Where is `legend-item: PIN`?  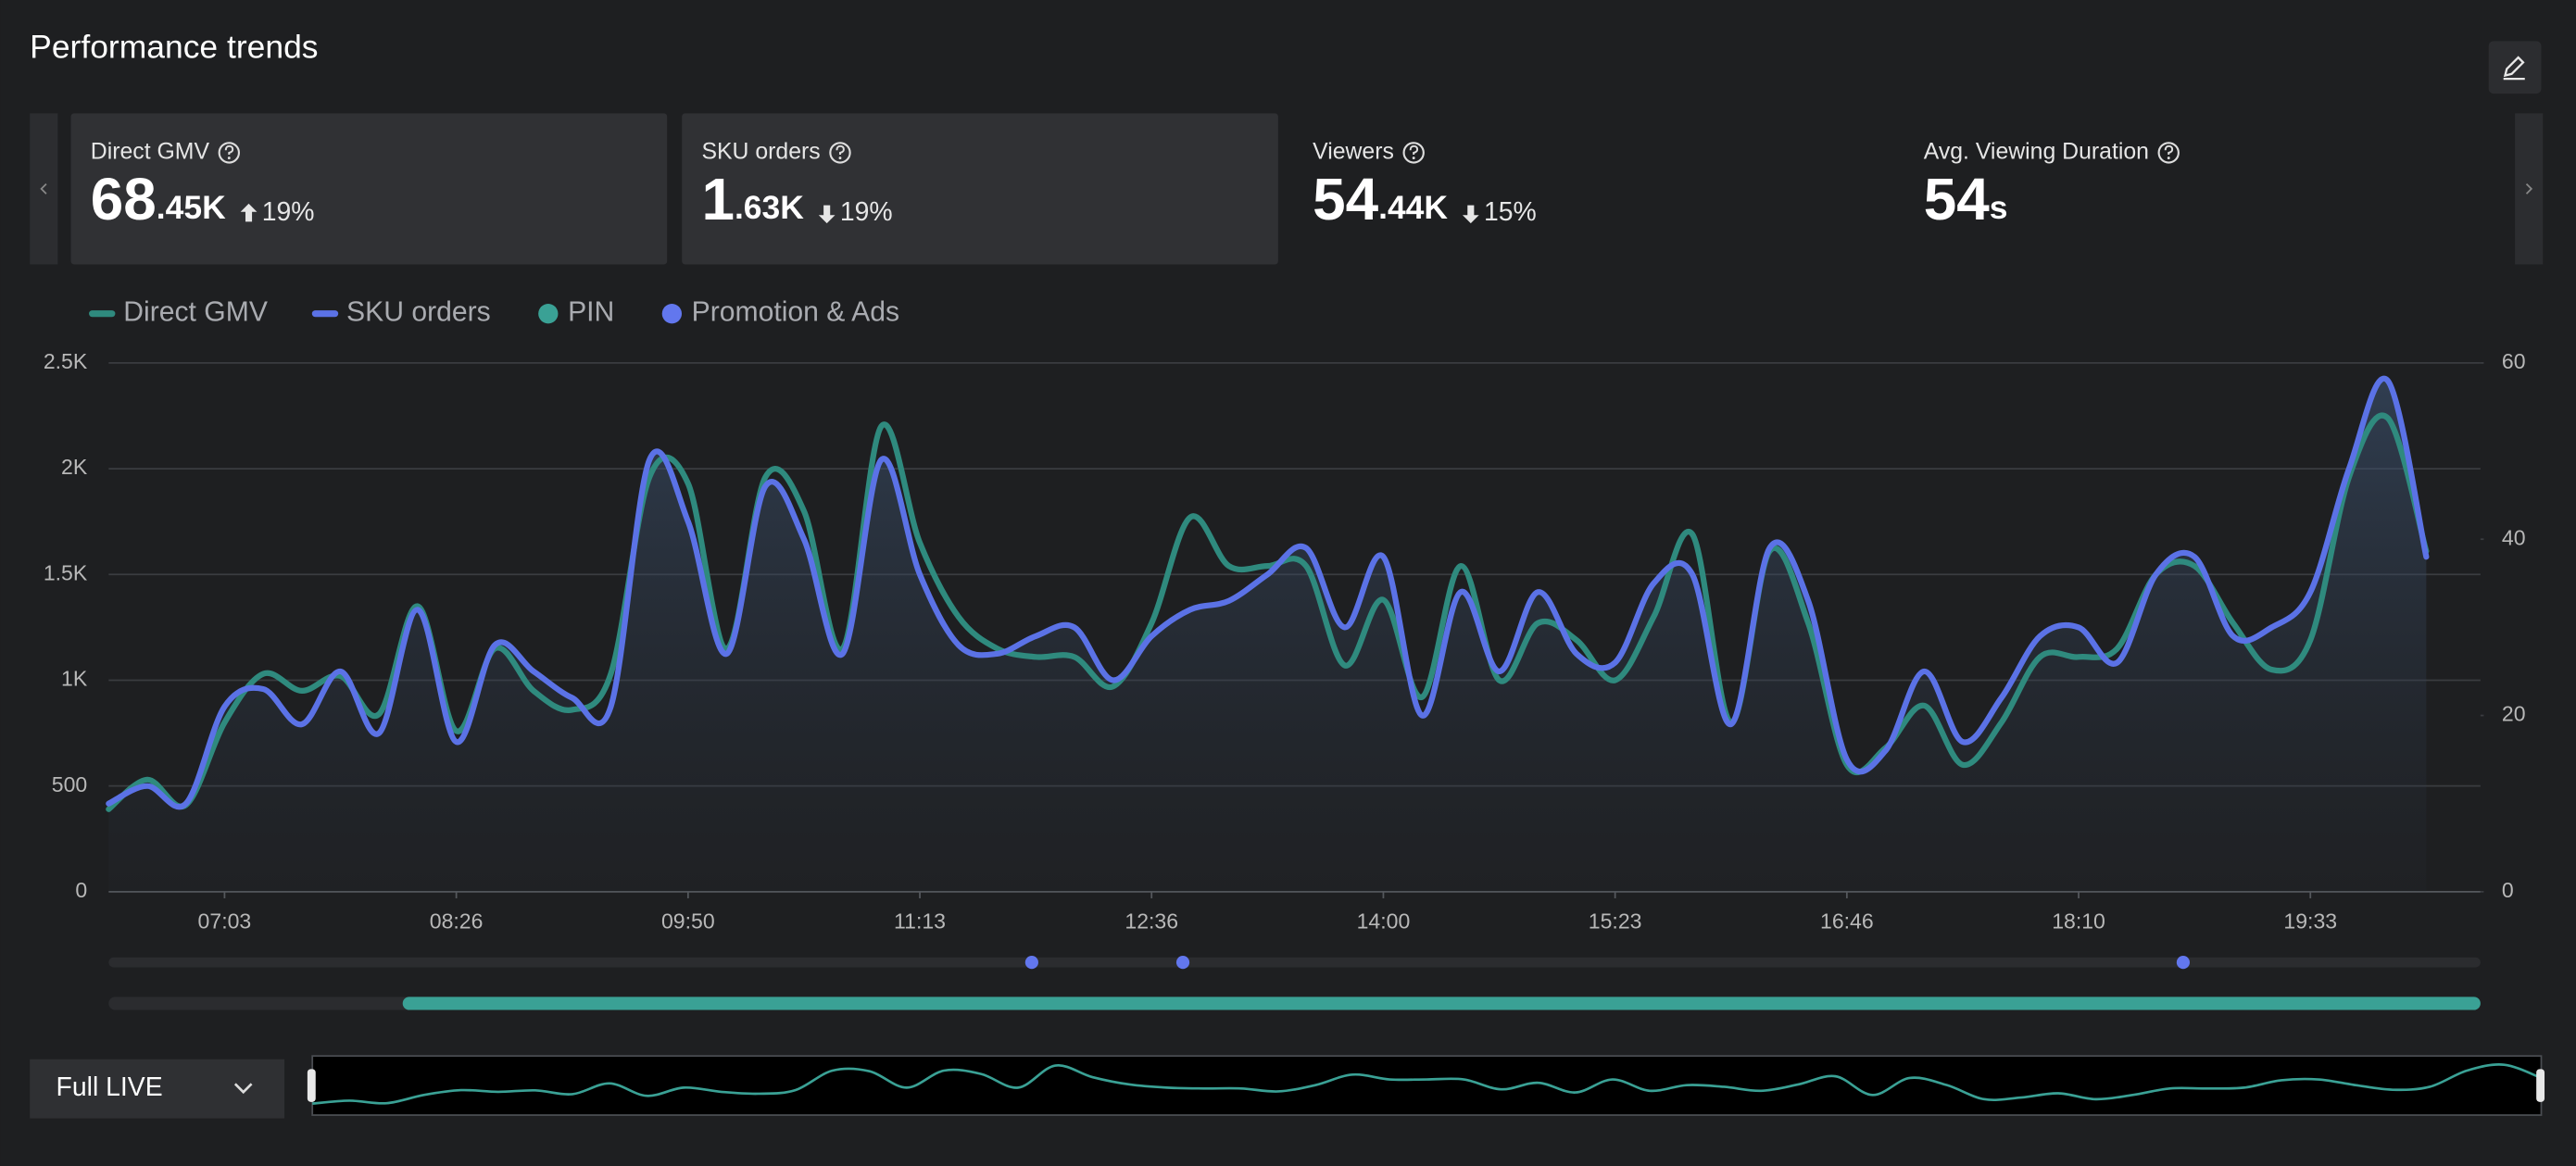
legend-item: PIN is located at coordinates (576, 312).